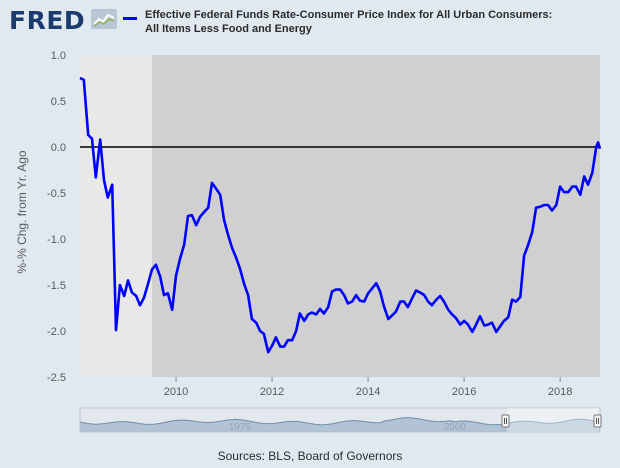  What do you see at coordinates (22, 211) in the screenshot?
I see `y-axis-label: %-% Chg. from Yr. Ago` at bounding box center [22, 211].